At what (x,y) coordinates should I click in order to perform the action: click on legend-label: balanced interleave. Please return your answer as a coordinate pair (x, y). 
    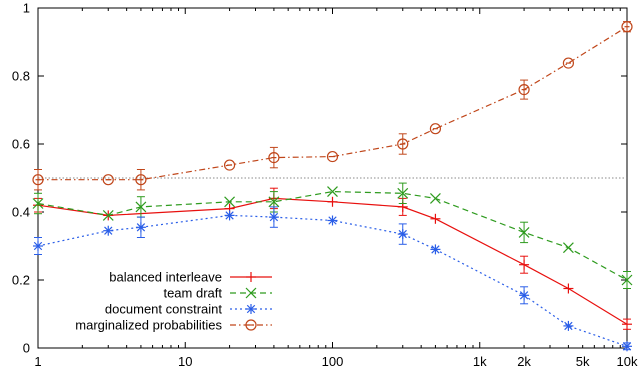
    Looking at the image, I should click on (165, 277).